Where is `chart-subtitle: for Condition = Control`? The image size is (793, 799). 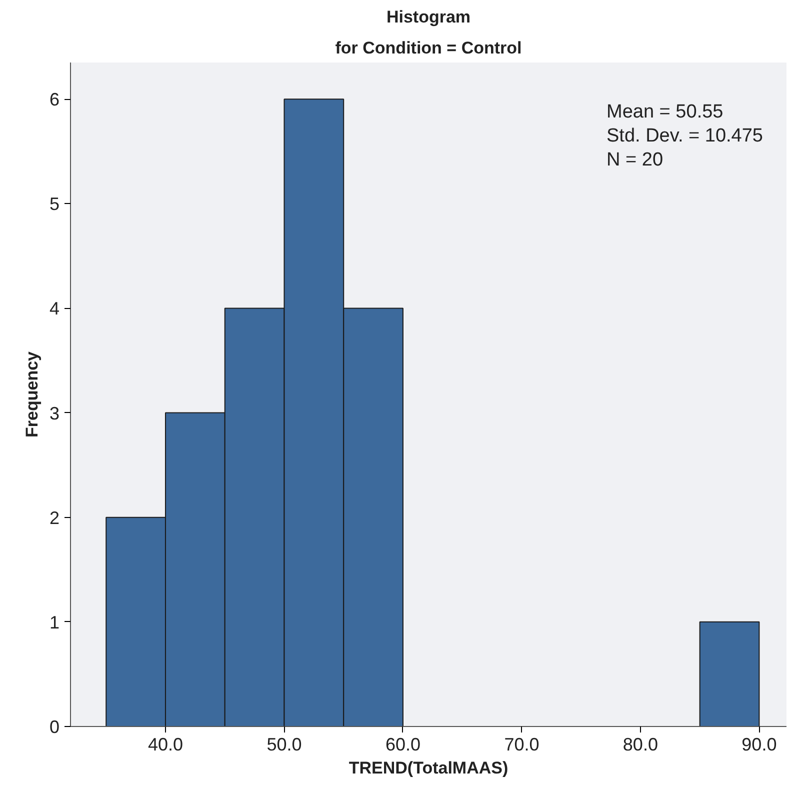
chart-subtitle: for Condition = Control is located at coordinates (428, 48).